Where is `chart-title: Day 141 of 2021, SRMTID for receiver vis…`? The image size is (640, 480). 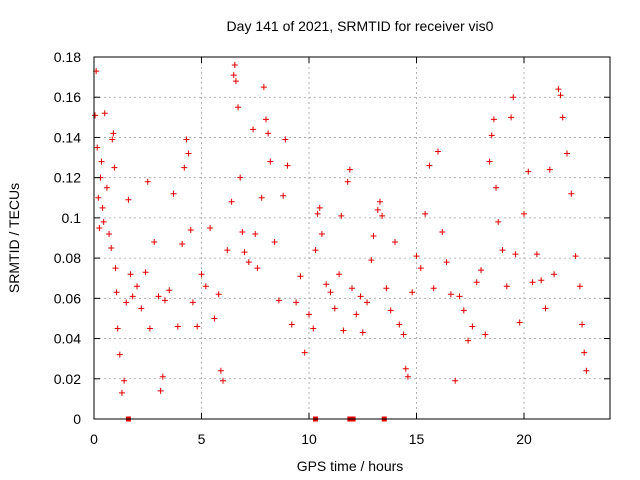 chart-title: Day 141 of 2021, SRMTID for receiver vis… is located at coordinates (360, 26).